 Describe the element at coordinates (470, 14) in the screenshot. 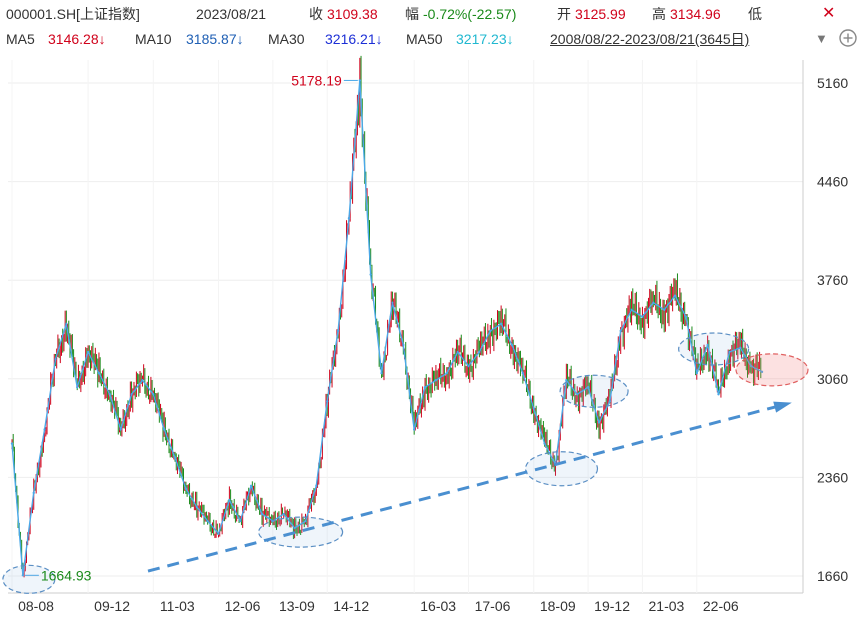

I see `change-value: -0.72%(-22.57)` at that location.